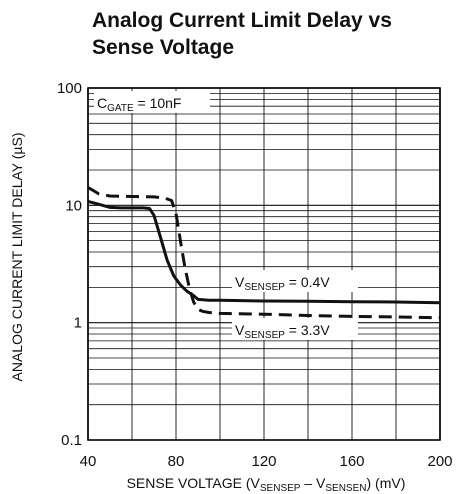 This screenshot has width=471, height=494. I want to click on x-tick-label: 200, so click(439, 461).